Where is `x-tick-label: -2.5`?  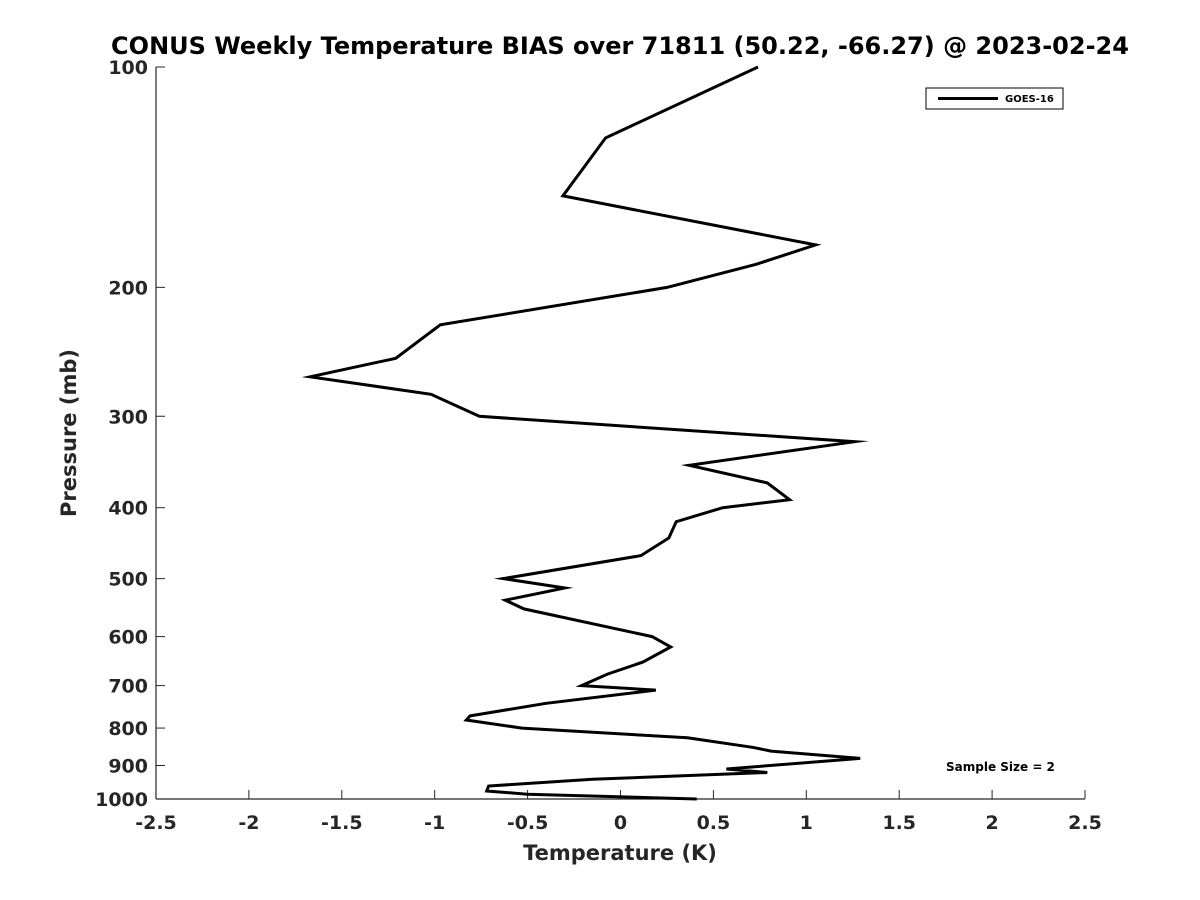
x-tick-label: -2.5 is located at coordinates (156, 823).